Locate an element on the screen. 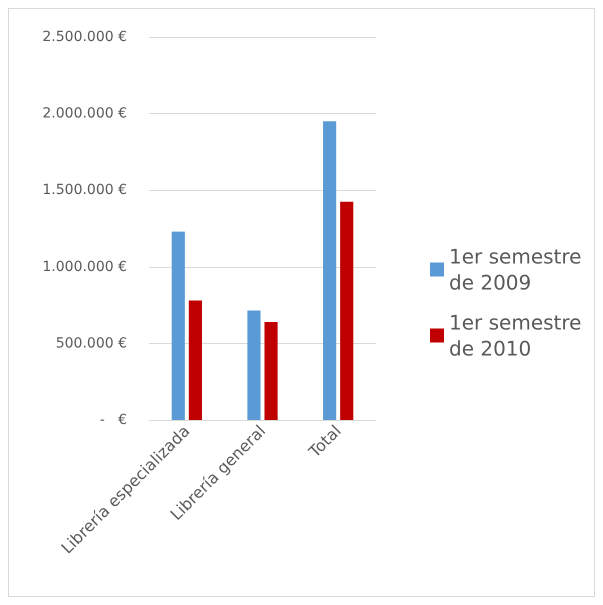 This screenshot has width=603, height=605. legend-label: 1er semestre de 2010 is located at coordinates (518, 335).